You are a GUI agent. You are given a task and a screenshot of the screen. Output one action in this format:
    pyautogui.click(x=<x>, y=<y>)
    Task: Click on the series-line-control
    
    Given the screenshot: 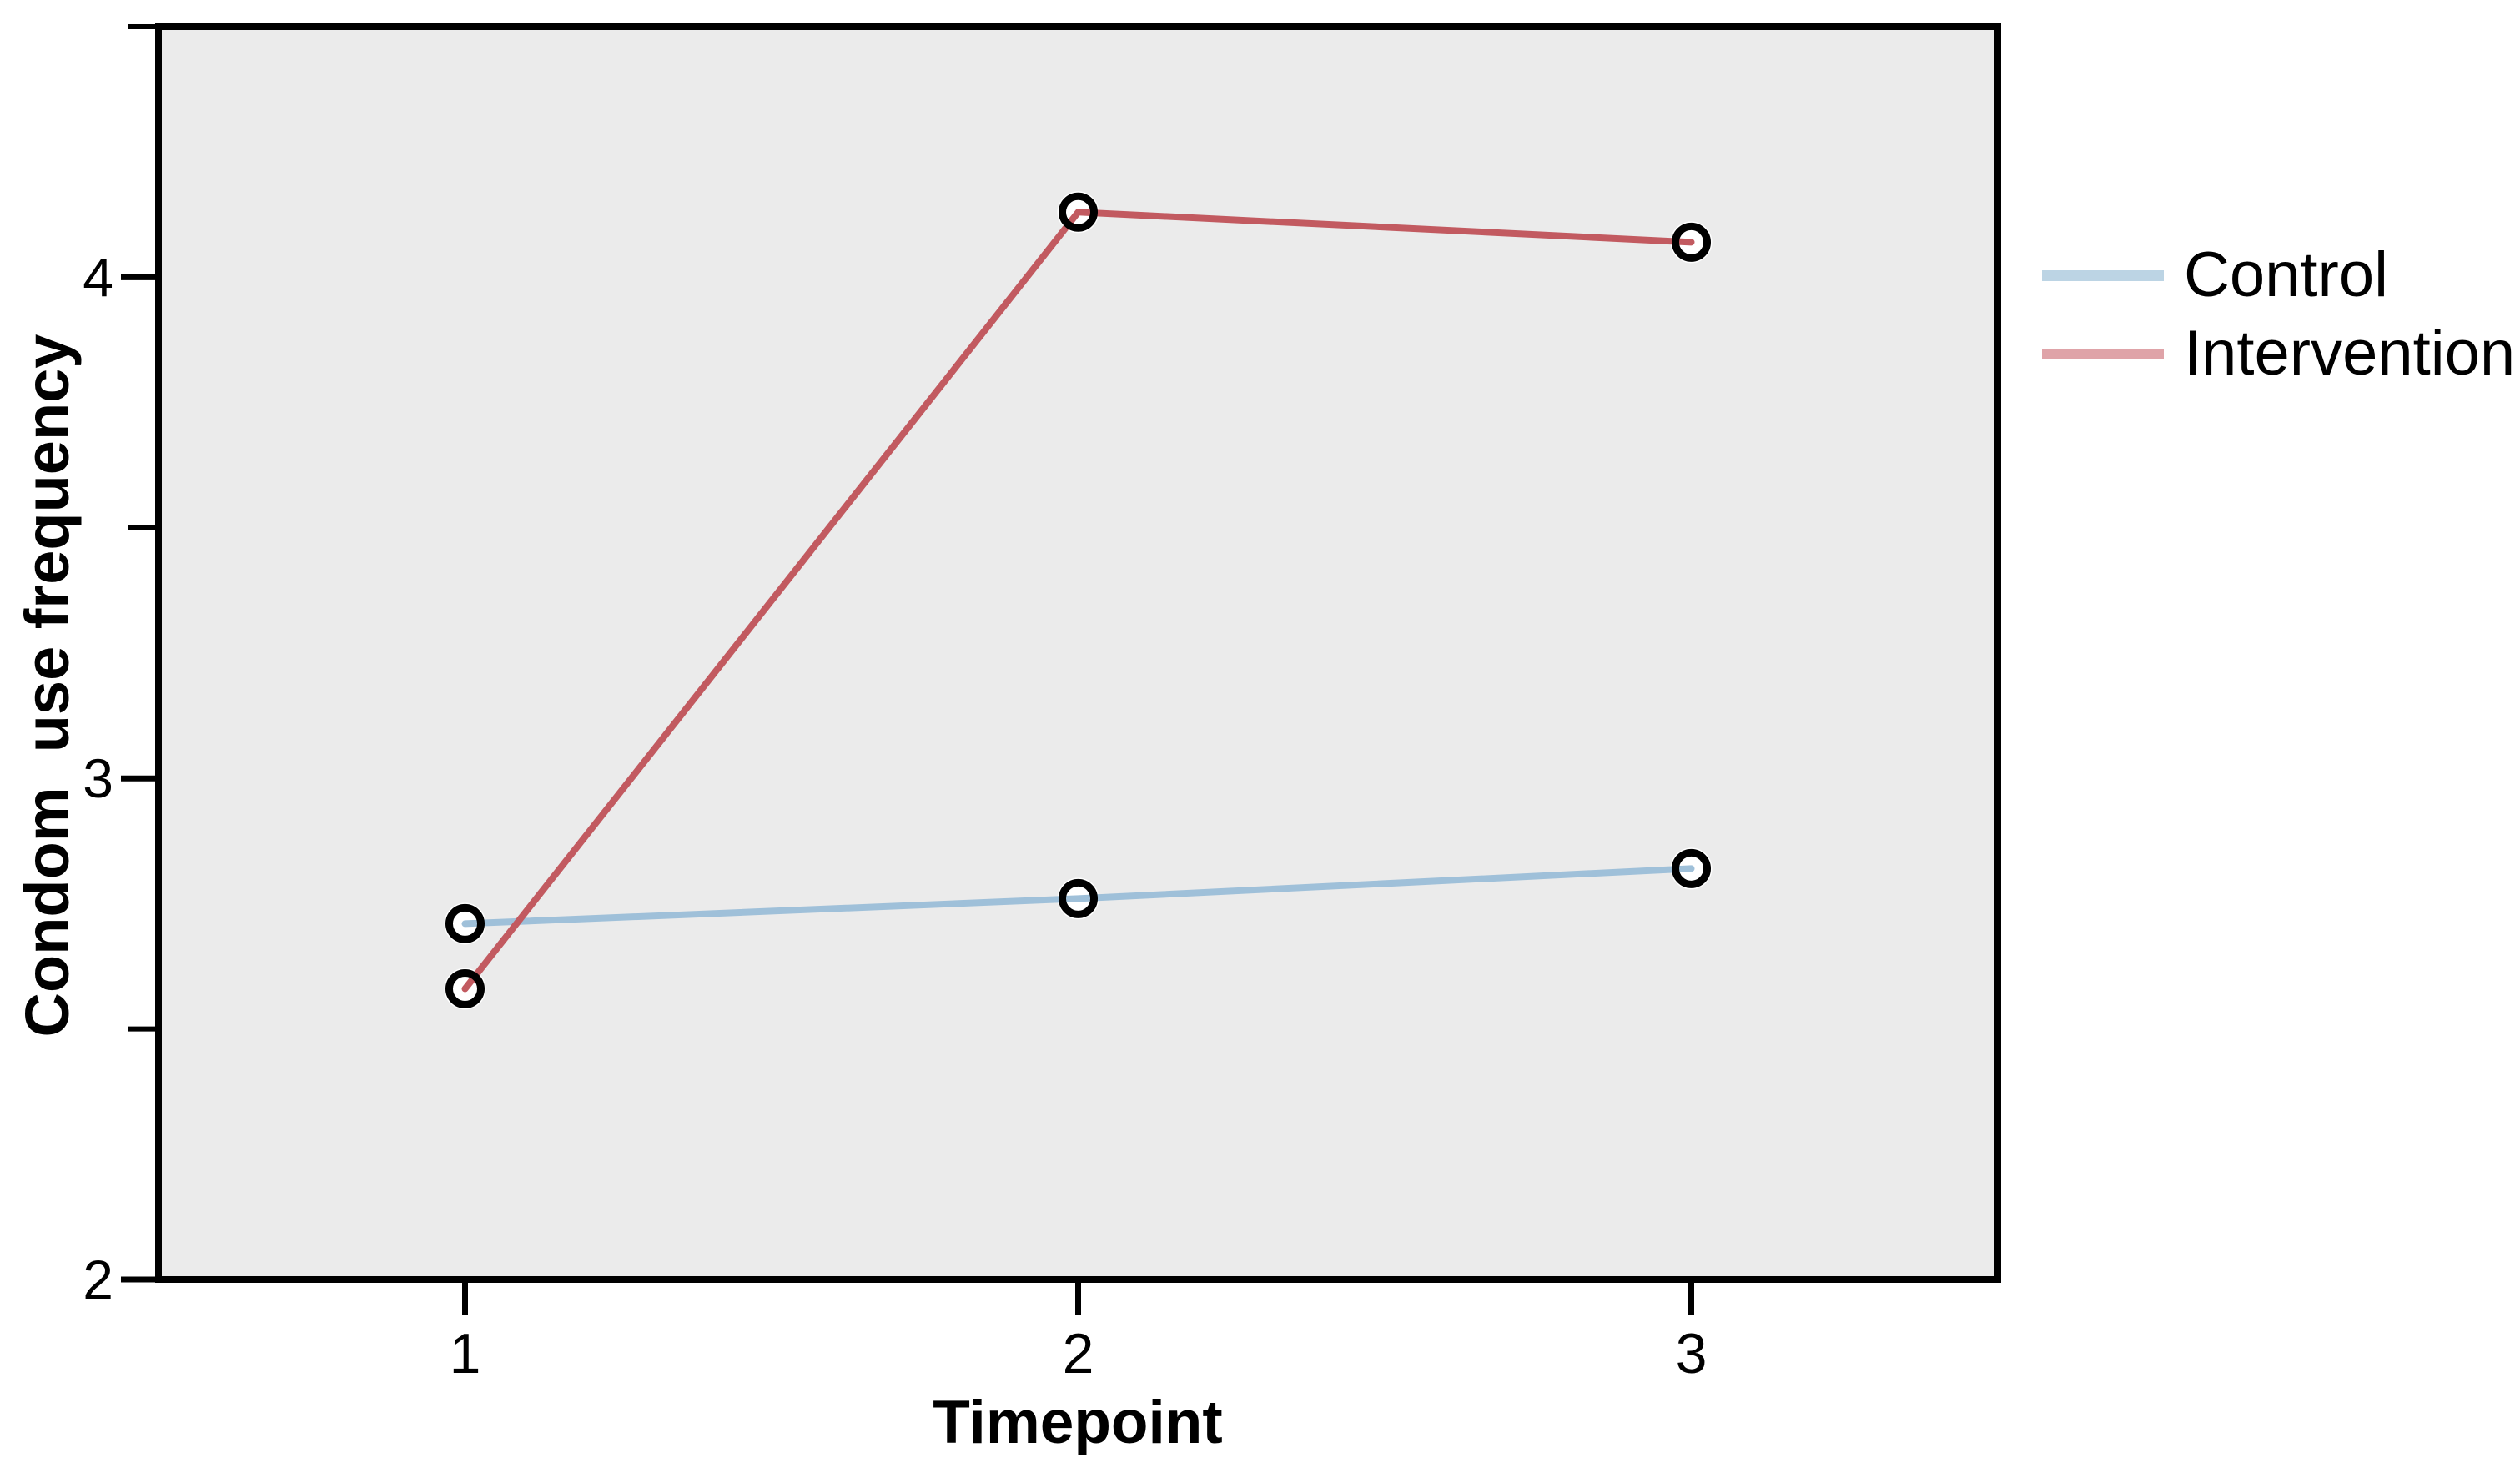 What is the action you would take?
    pyautogui.click(x=1078, y=896)
    